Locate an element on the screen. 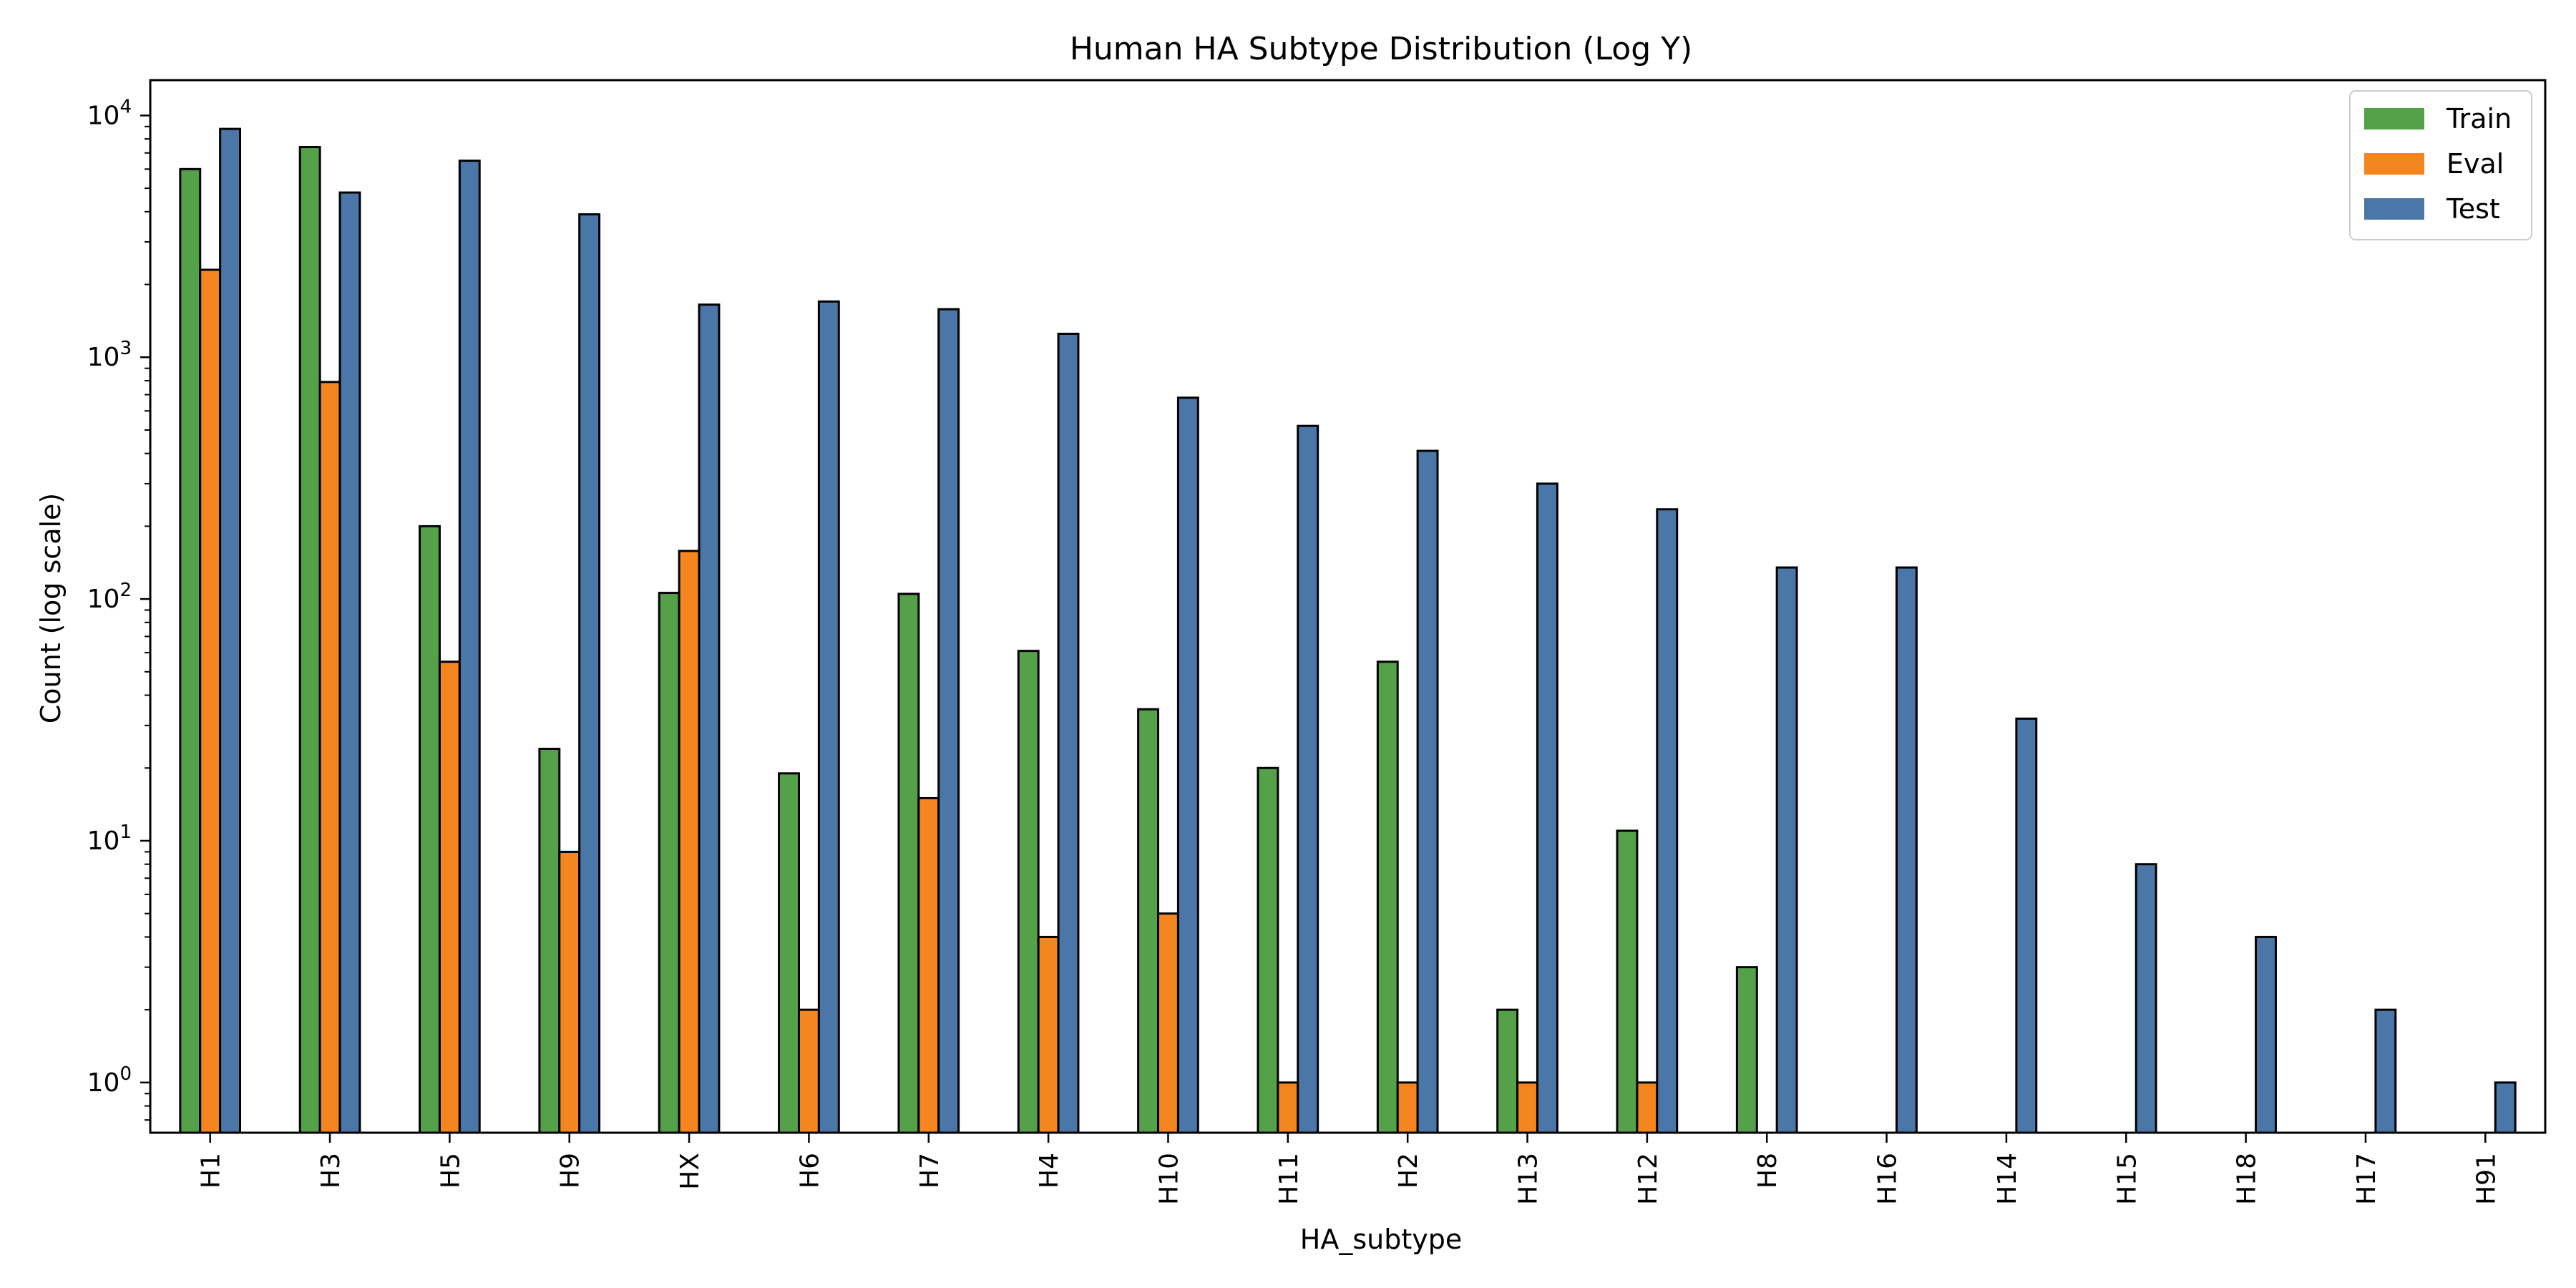 This screenshot has height=1288, width=2576. bar-train-h12 is located at coordinates (1627, 981).